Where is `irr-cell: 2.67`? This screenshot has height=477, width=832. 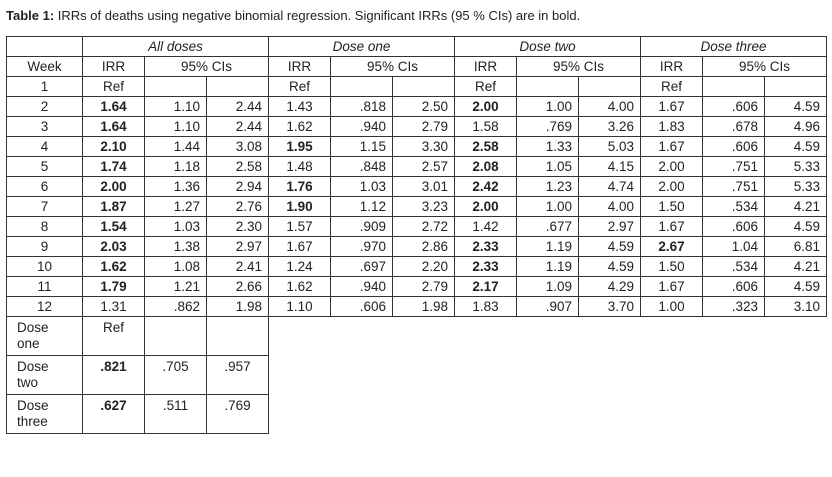 irr-cell: 2.67 is located at coordinates (671, 246).